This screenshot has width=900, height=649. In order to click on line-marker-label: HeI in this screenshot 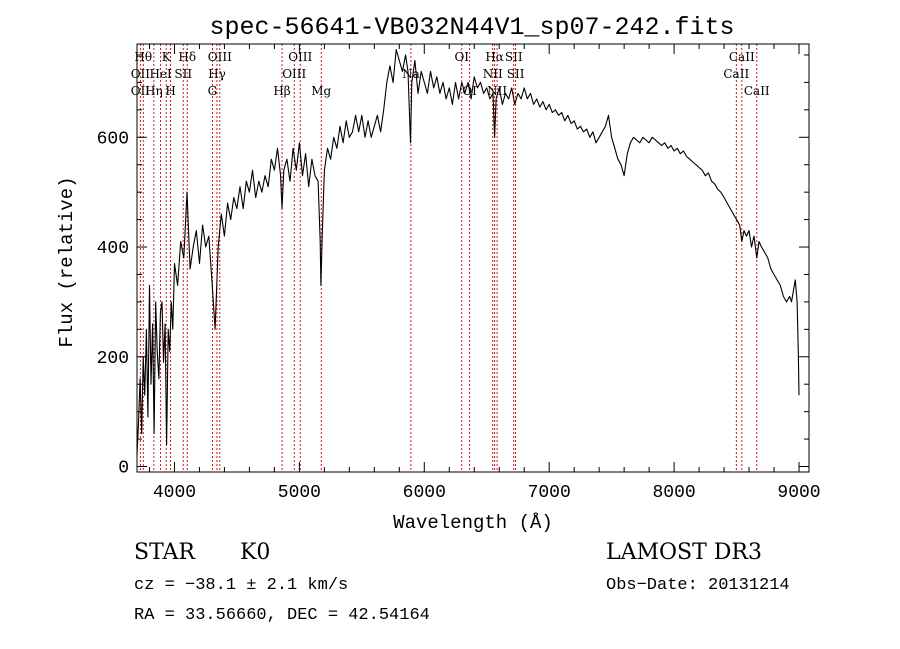, I will do `click(160, 74)`.